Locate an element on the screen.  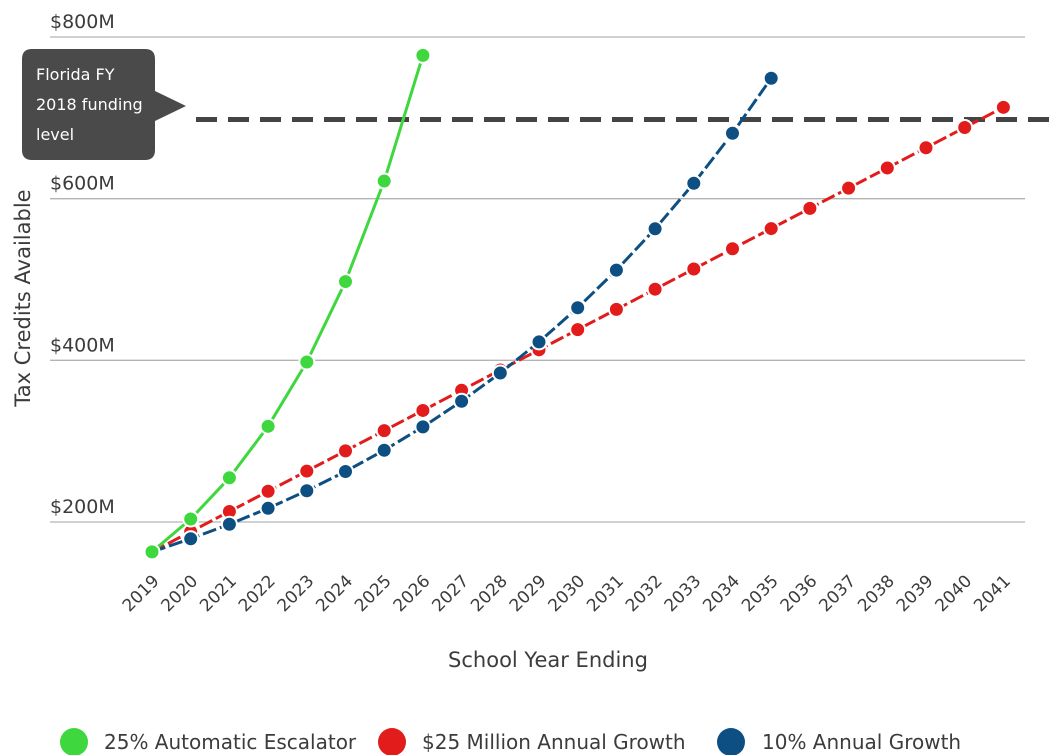
y-tick-label: $400M is located at coordinates (82, 345).